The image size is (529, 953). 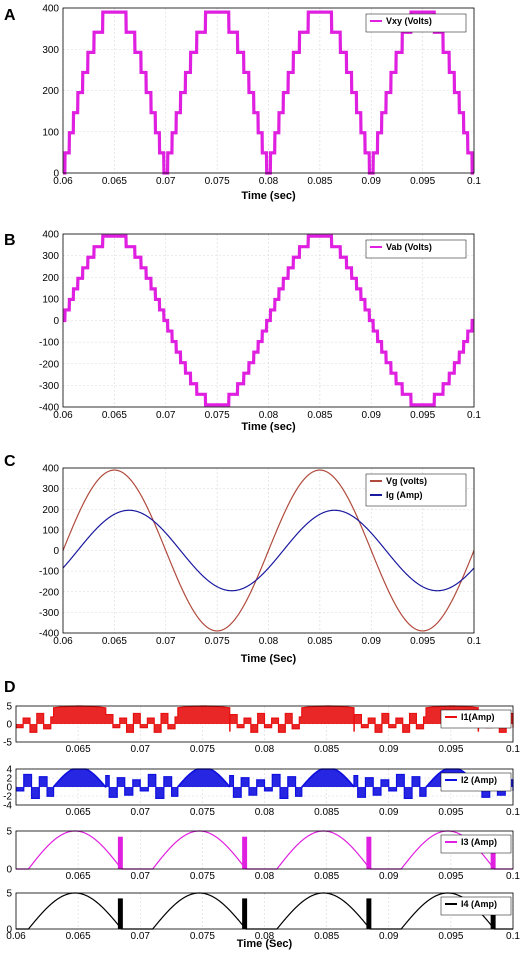 What do you see at coordinates (479, 842) in the screenshot?
I see `legend-label: I3 (Amp)` at bounding box center [479, 842].